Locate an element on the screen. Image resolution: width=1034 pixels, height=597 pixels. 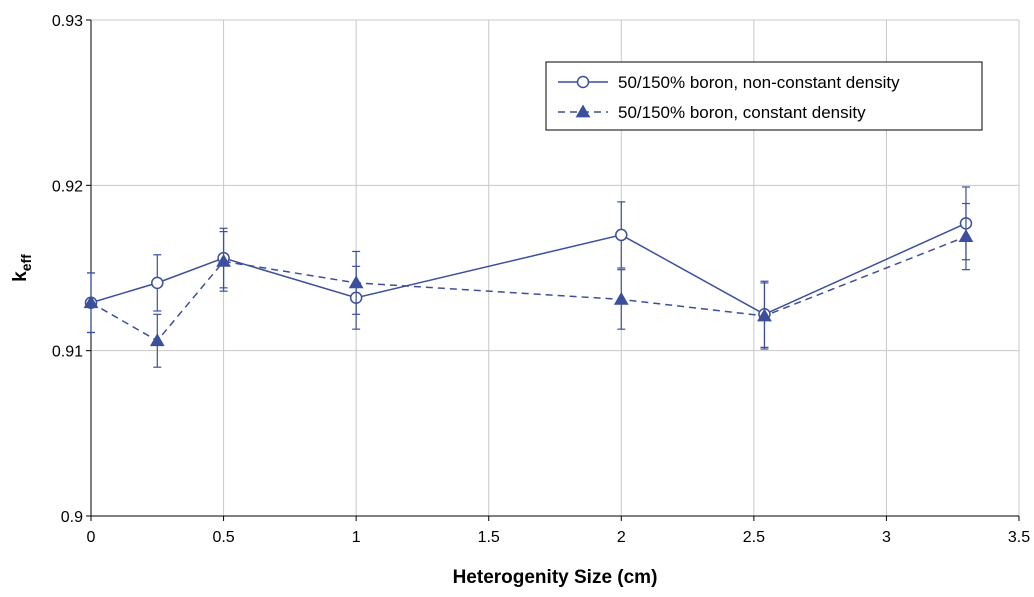
y-tick-label: 0.91 is located at coordinates (67, 352).